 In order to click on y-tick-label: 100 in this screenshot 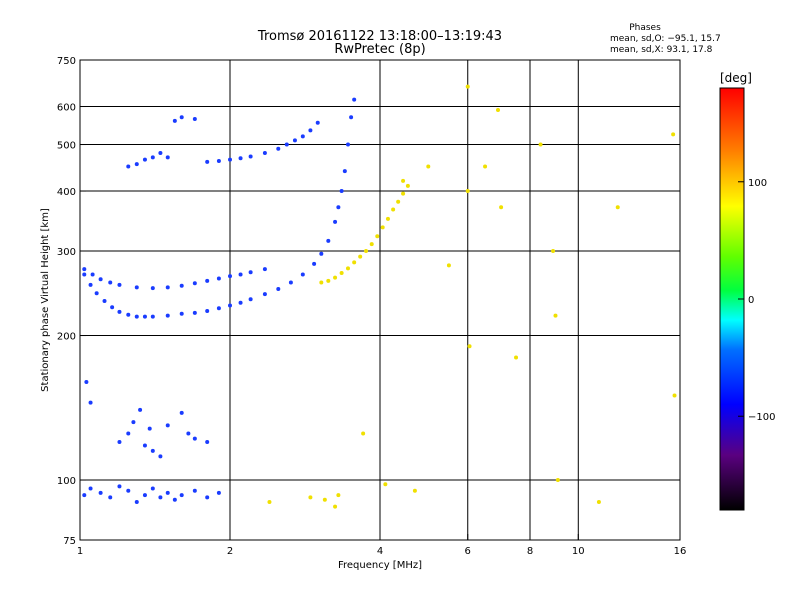, I will do `click(66, 481)`.